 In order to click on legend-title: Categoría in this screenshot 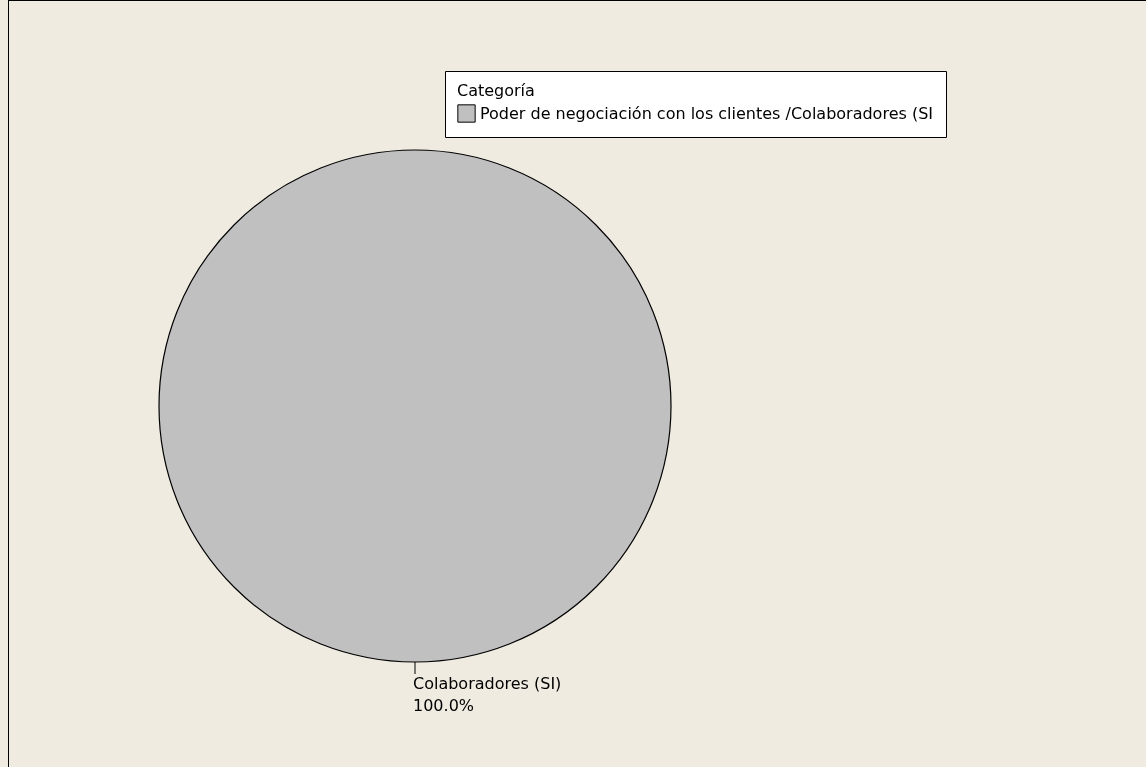, I will do `click(496, 90)`.